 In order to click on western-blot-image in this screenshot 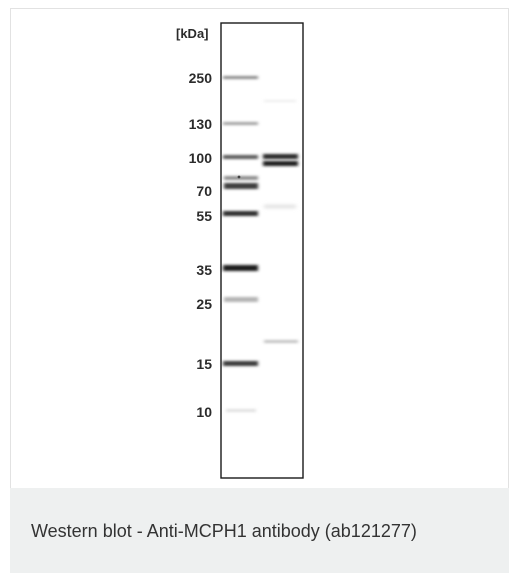, I will do `click(262, 250)`.